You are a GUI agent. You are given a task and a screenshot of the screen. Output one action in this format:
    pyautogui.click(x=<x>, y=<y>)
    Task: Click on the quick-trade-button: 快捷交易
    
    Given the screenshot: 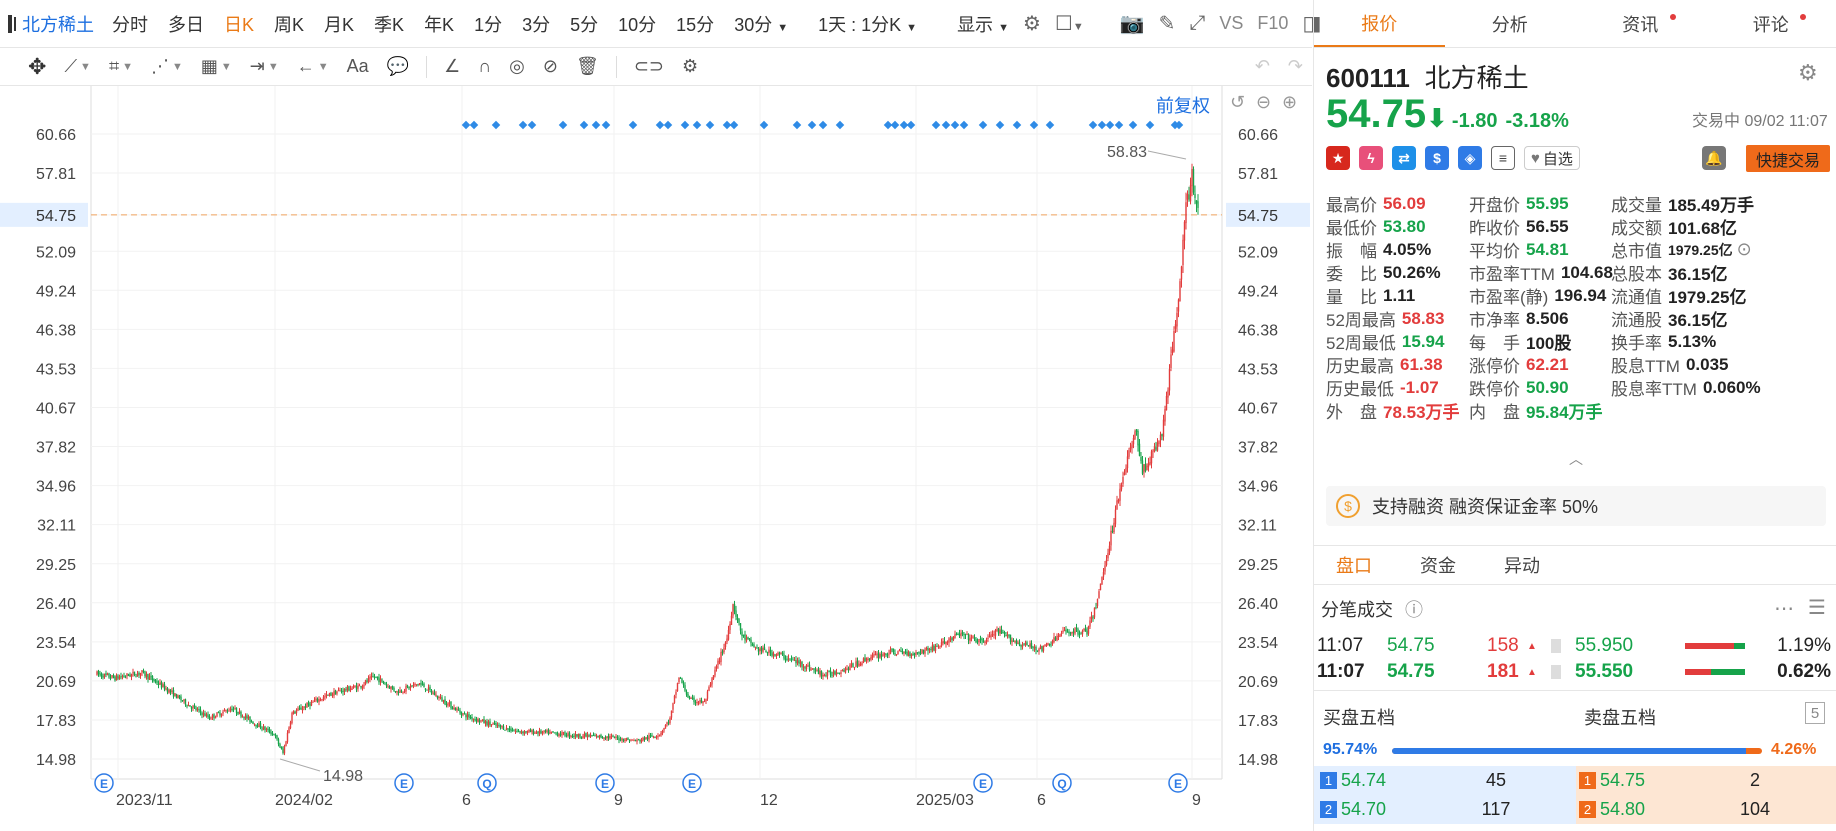 What is the action you would take?
    pyautogui.click(x=1788, y=158)
    